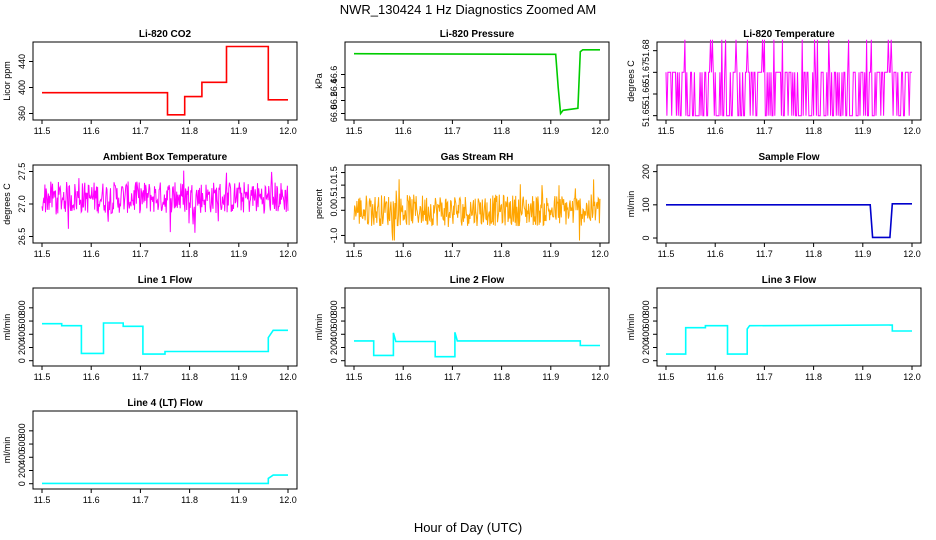  What do you see at coordinates (477, 280) in the screenshot?
I see `panel-title: Line 2 Flow` at bounding box center [477, 280].